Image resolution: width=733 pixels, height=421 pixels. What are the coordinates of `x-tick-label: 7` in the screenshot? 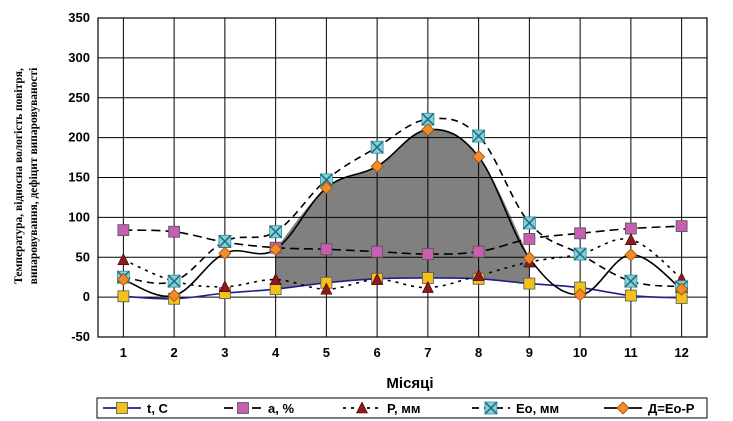 It's located at (427, 352).